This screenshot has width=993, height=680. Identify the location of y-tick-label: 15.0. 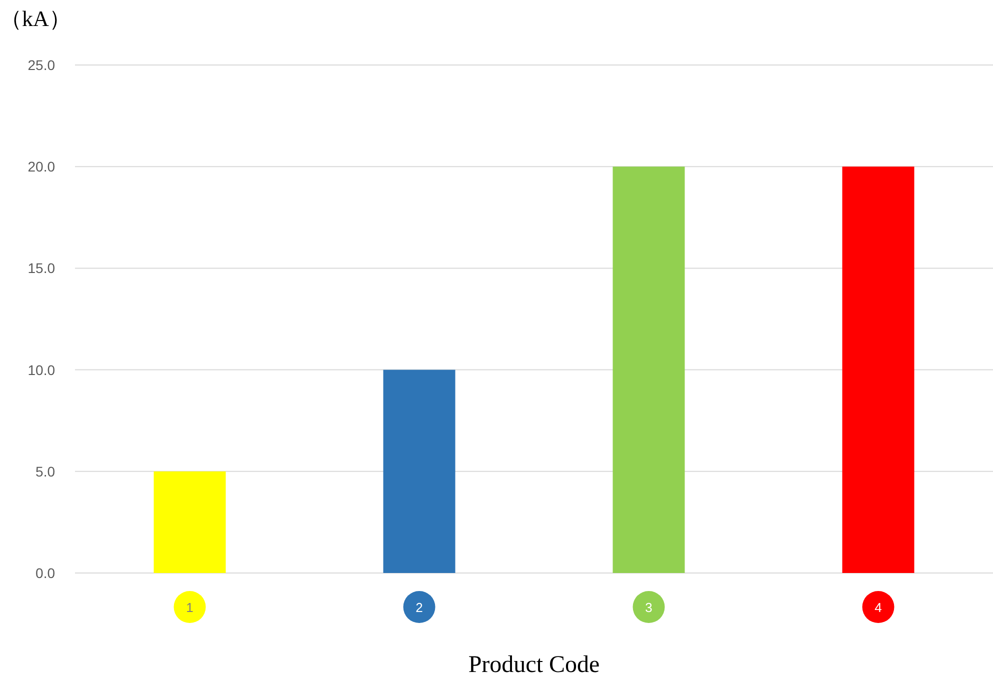
(42, 268).